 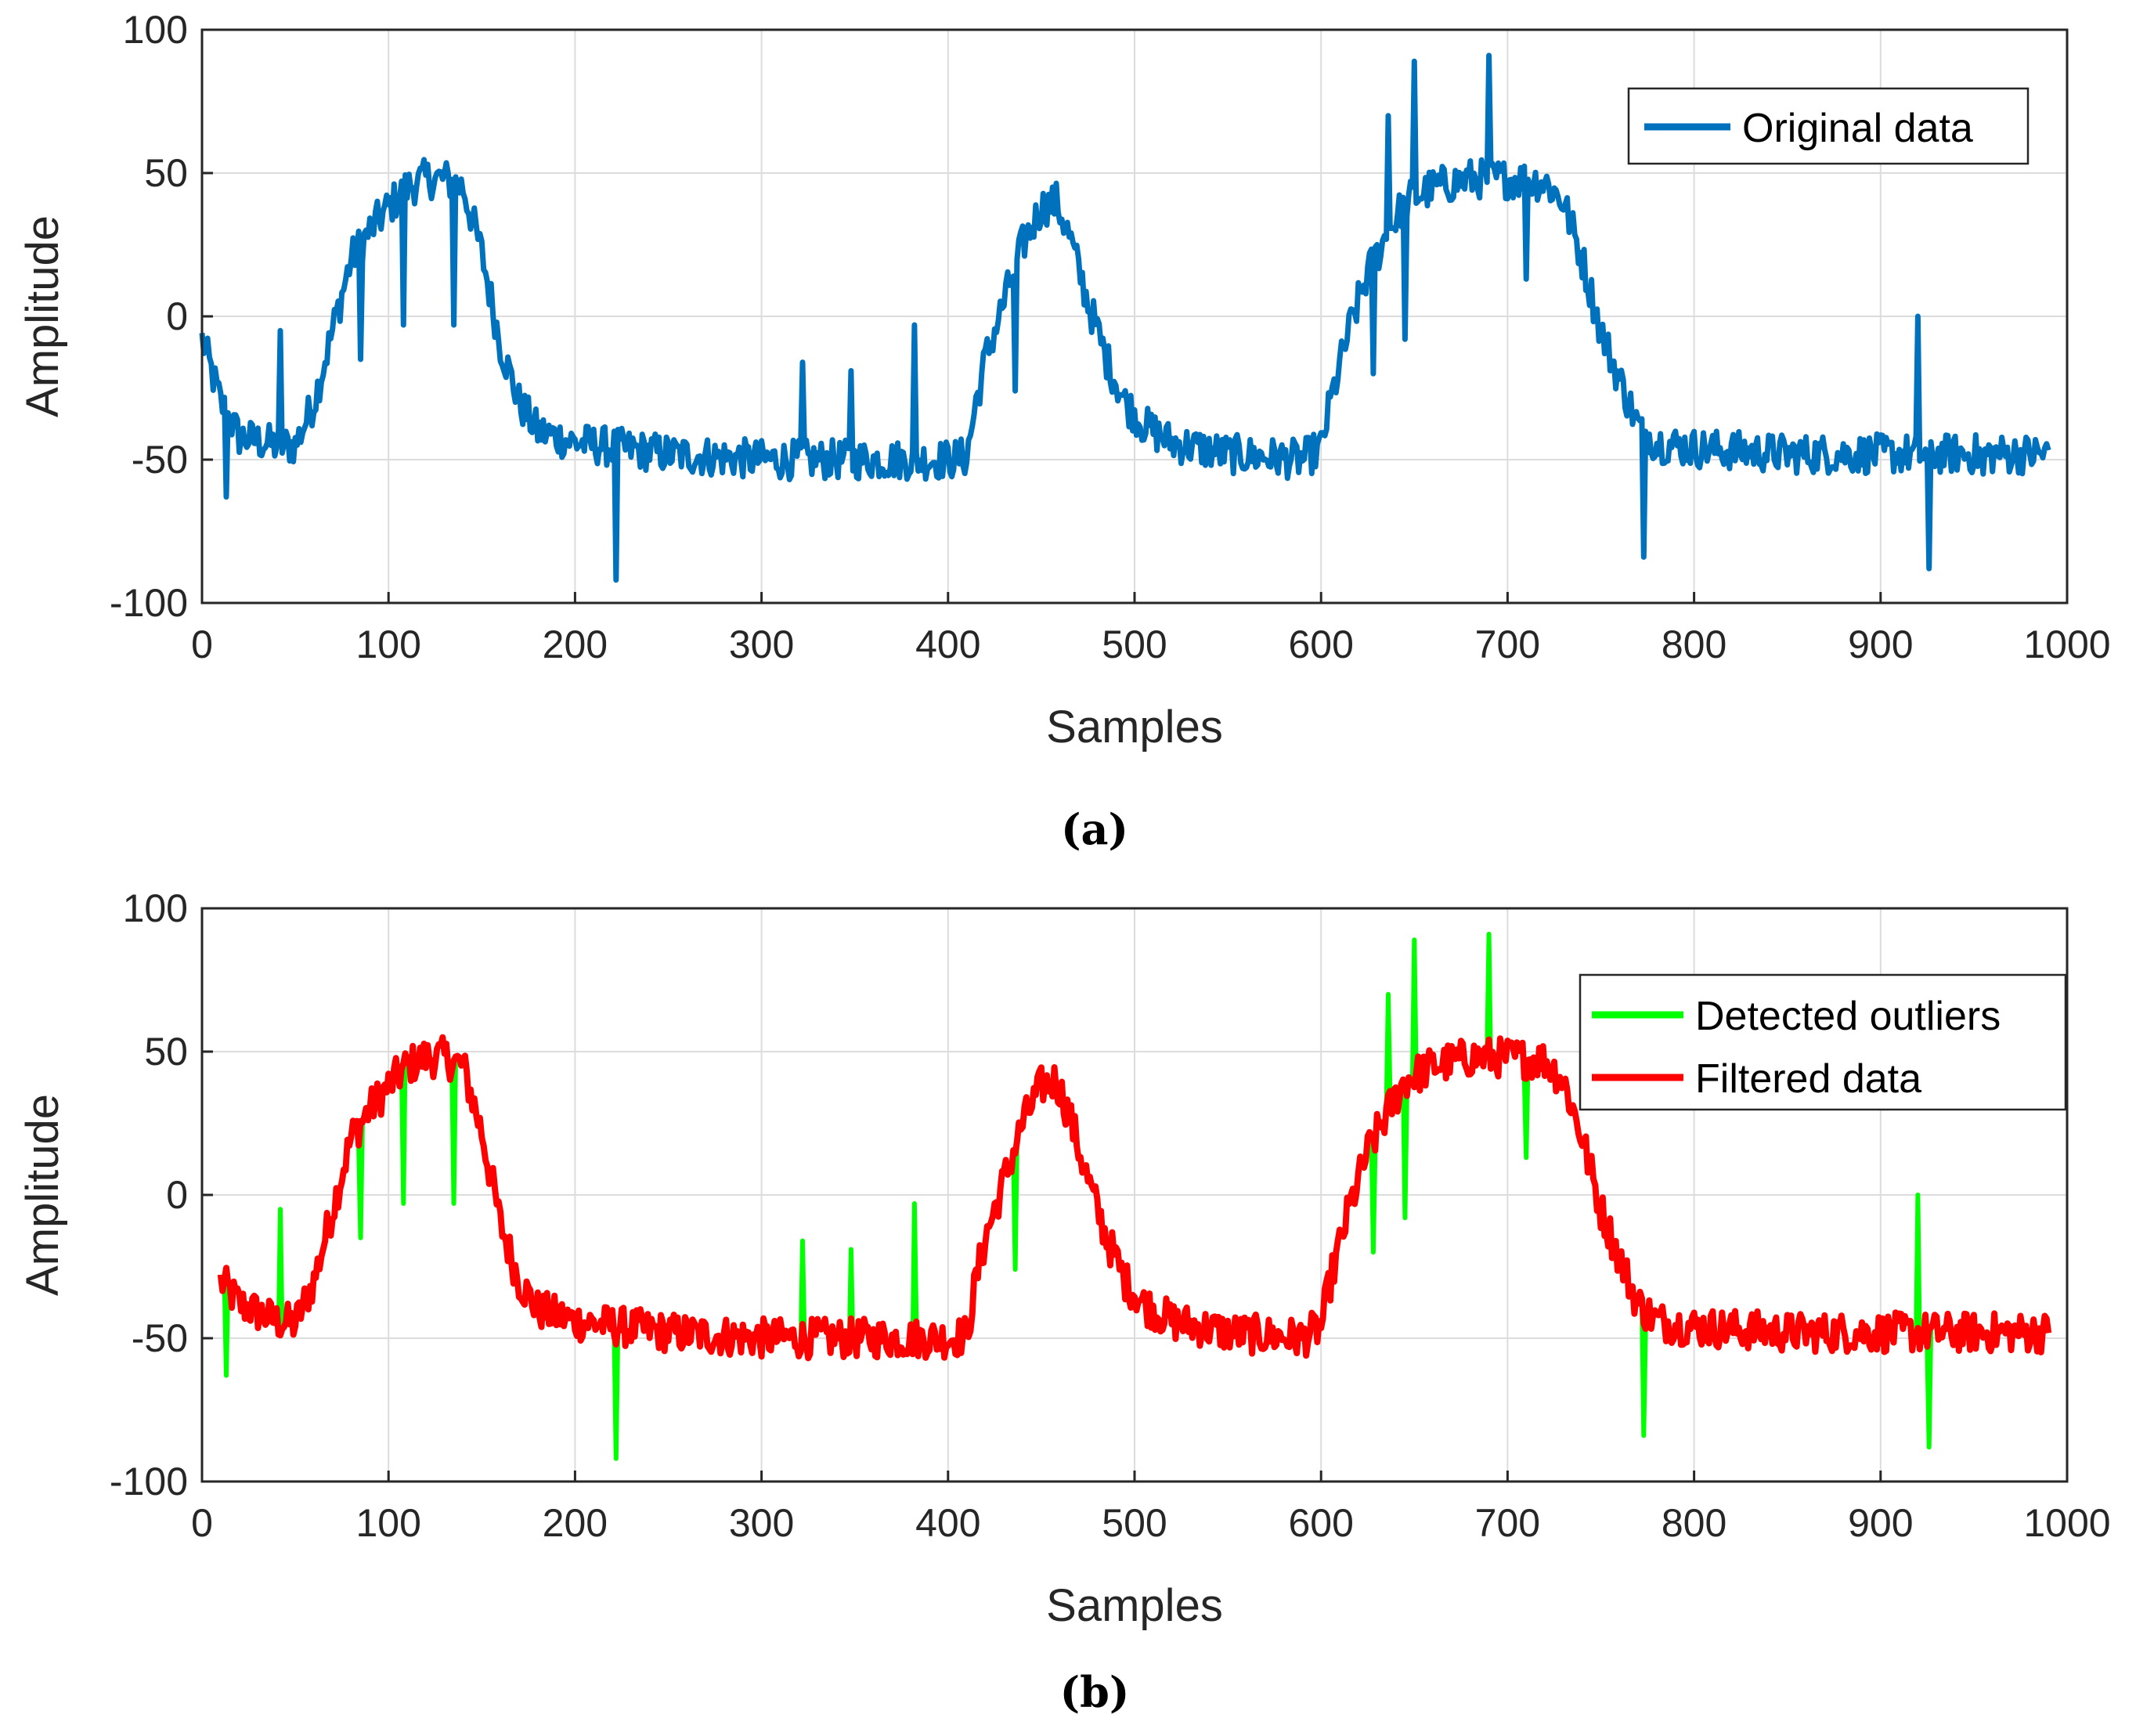 I want to click on legend: Original data, so click(x=1829, y=126).